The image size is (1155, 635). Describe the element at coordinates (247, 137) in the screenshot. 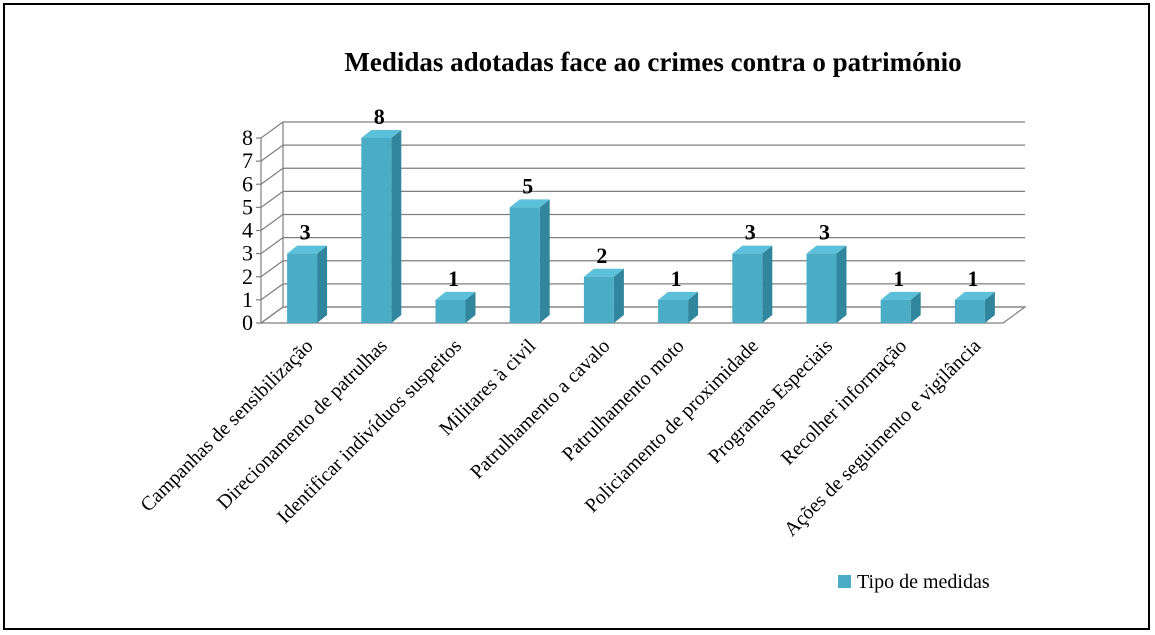

I see `y-tick-label: 8` at that location.